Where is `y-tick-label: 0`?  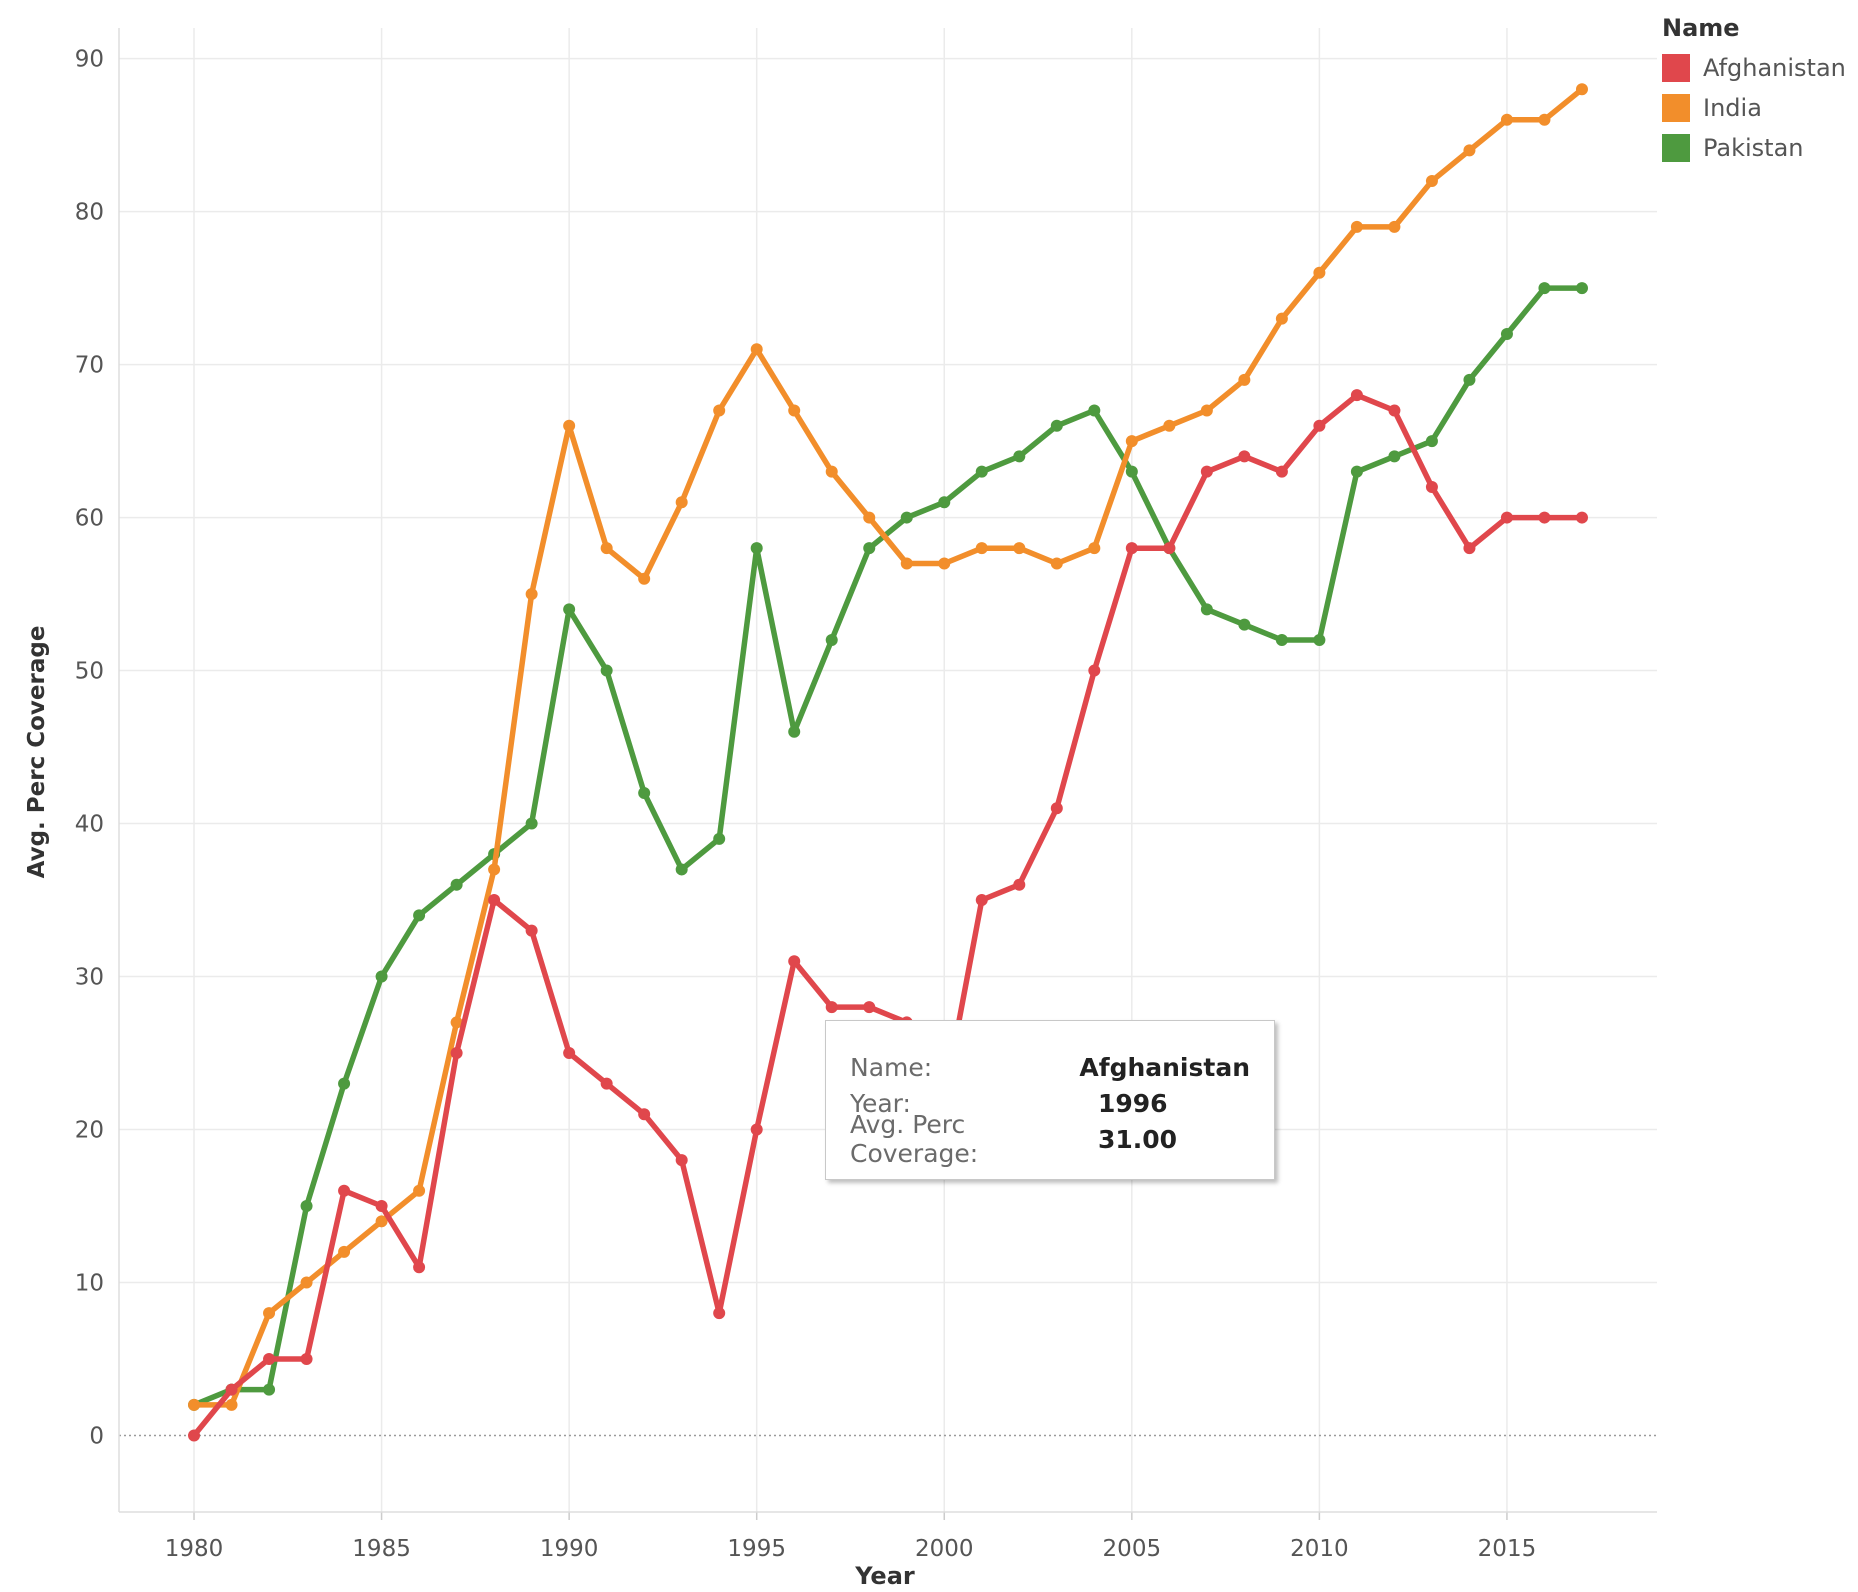 y-tick-label: 0 is located at coordinates (96, 1437).